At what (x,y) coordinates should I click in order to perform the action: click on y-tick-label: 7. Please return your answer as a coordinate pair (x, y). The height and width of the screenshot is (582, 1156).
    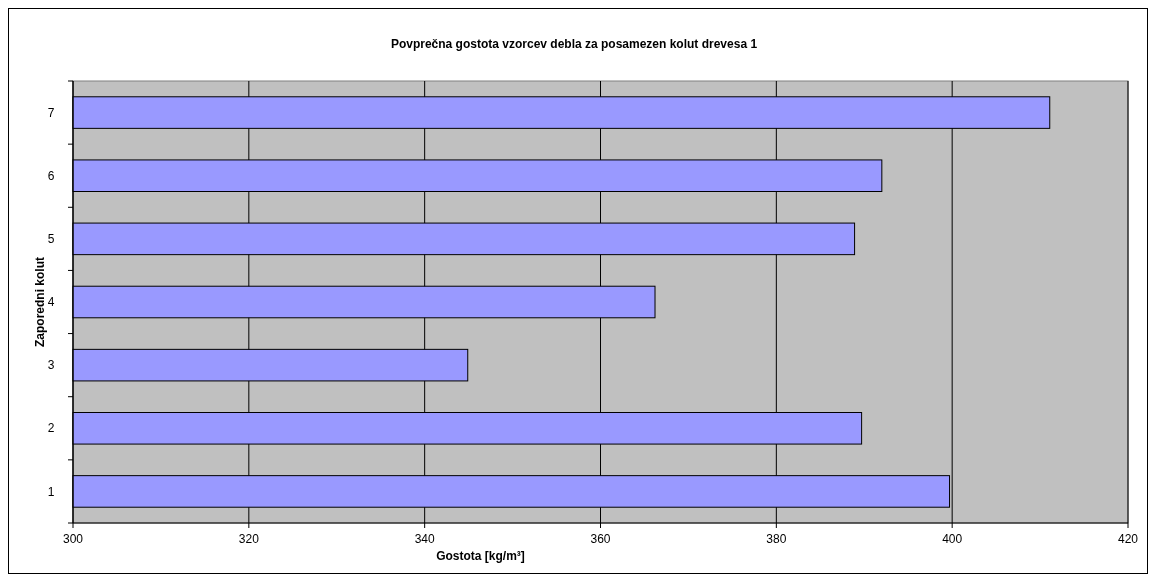
    Looking at the image, I should click on (51, 112).